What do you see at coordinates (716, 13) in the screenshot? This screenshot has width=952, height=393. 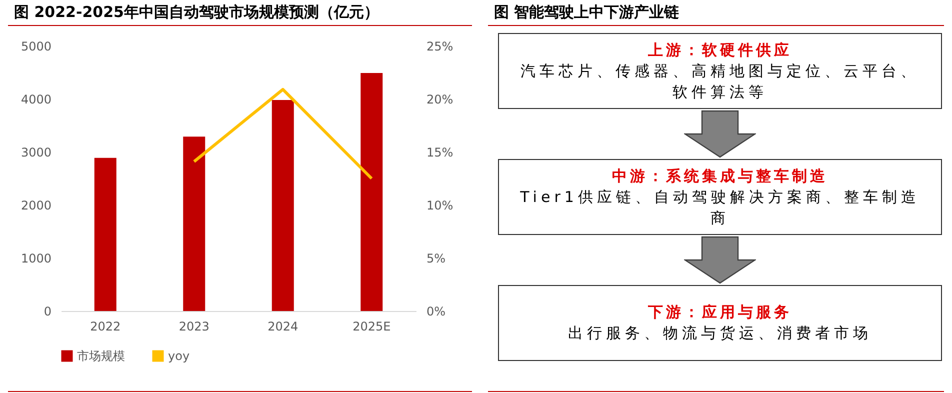 I see `text: 图 智能驾驶上中下游产业链` at bounding box center [716, 13].